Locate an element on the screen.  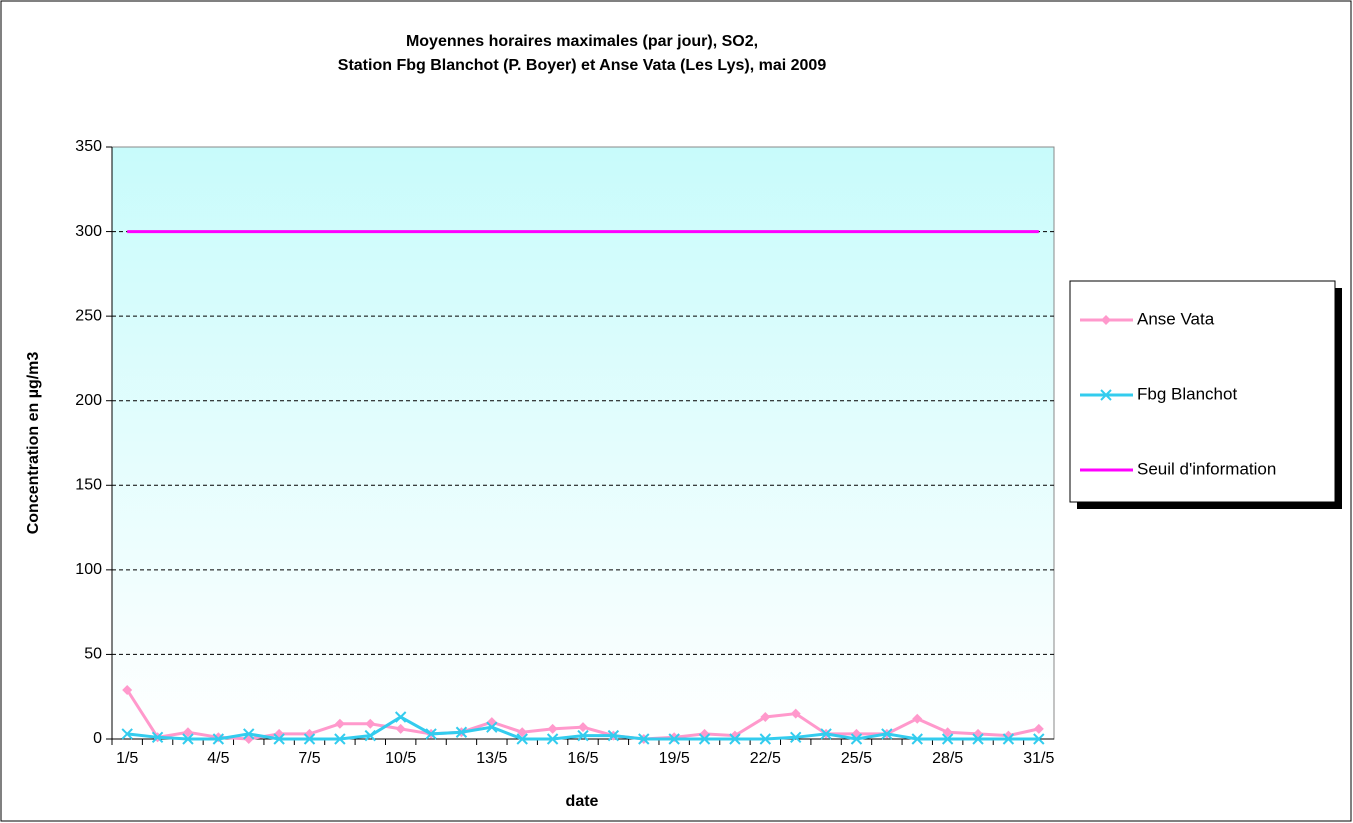
x-tick-label: 31/5 is located at coordinates (1038, 758).